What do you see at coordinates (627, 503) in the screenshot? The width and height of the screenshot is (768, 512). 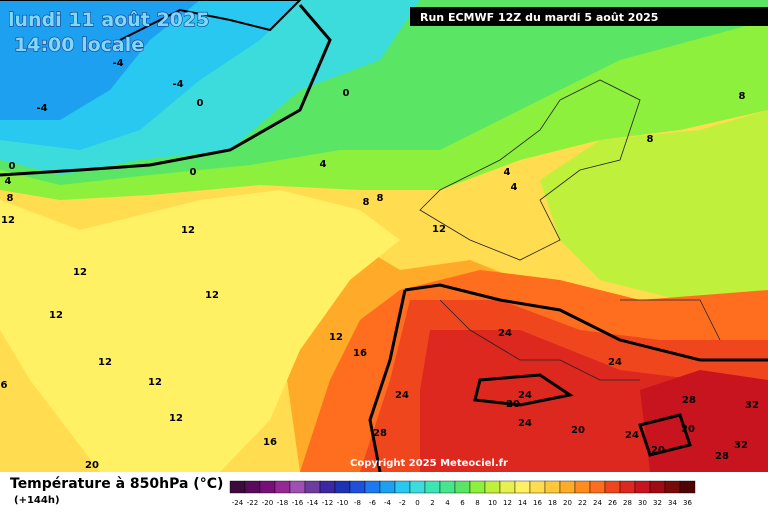 I see `colorbar-label: 28` at bounding box center [627, 503].